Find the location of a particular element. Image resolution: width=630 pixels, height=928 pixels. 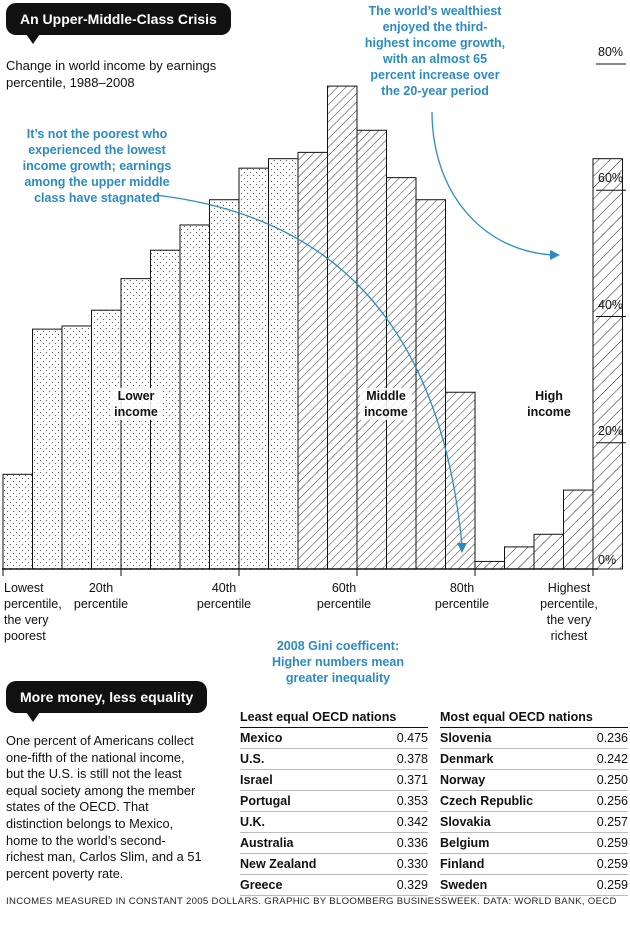

gini-value: 0.371 is located at coordinates (412, 780).